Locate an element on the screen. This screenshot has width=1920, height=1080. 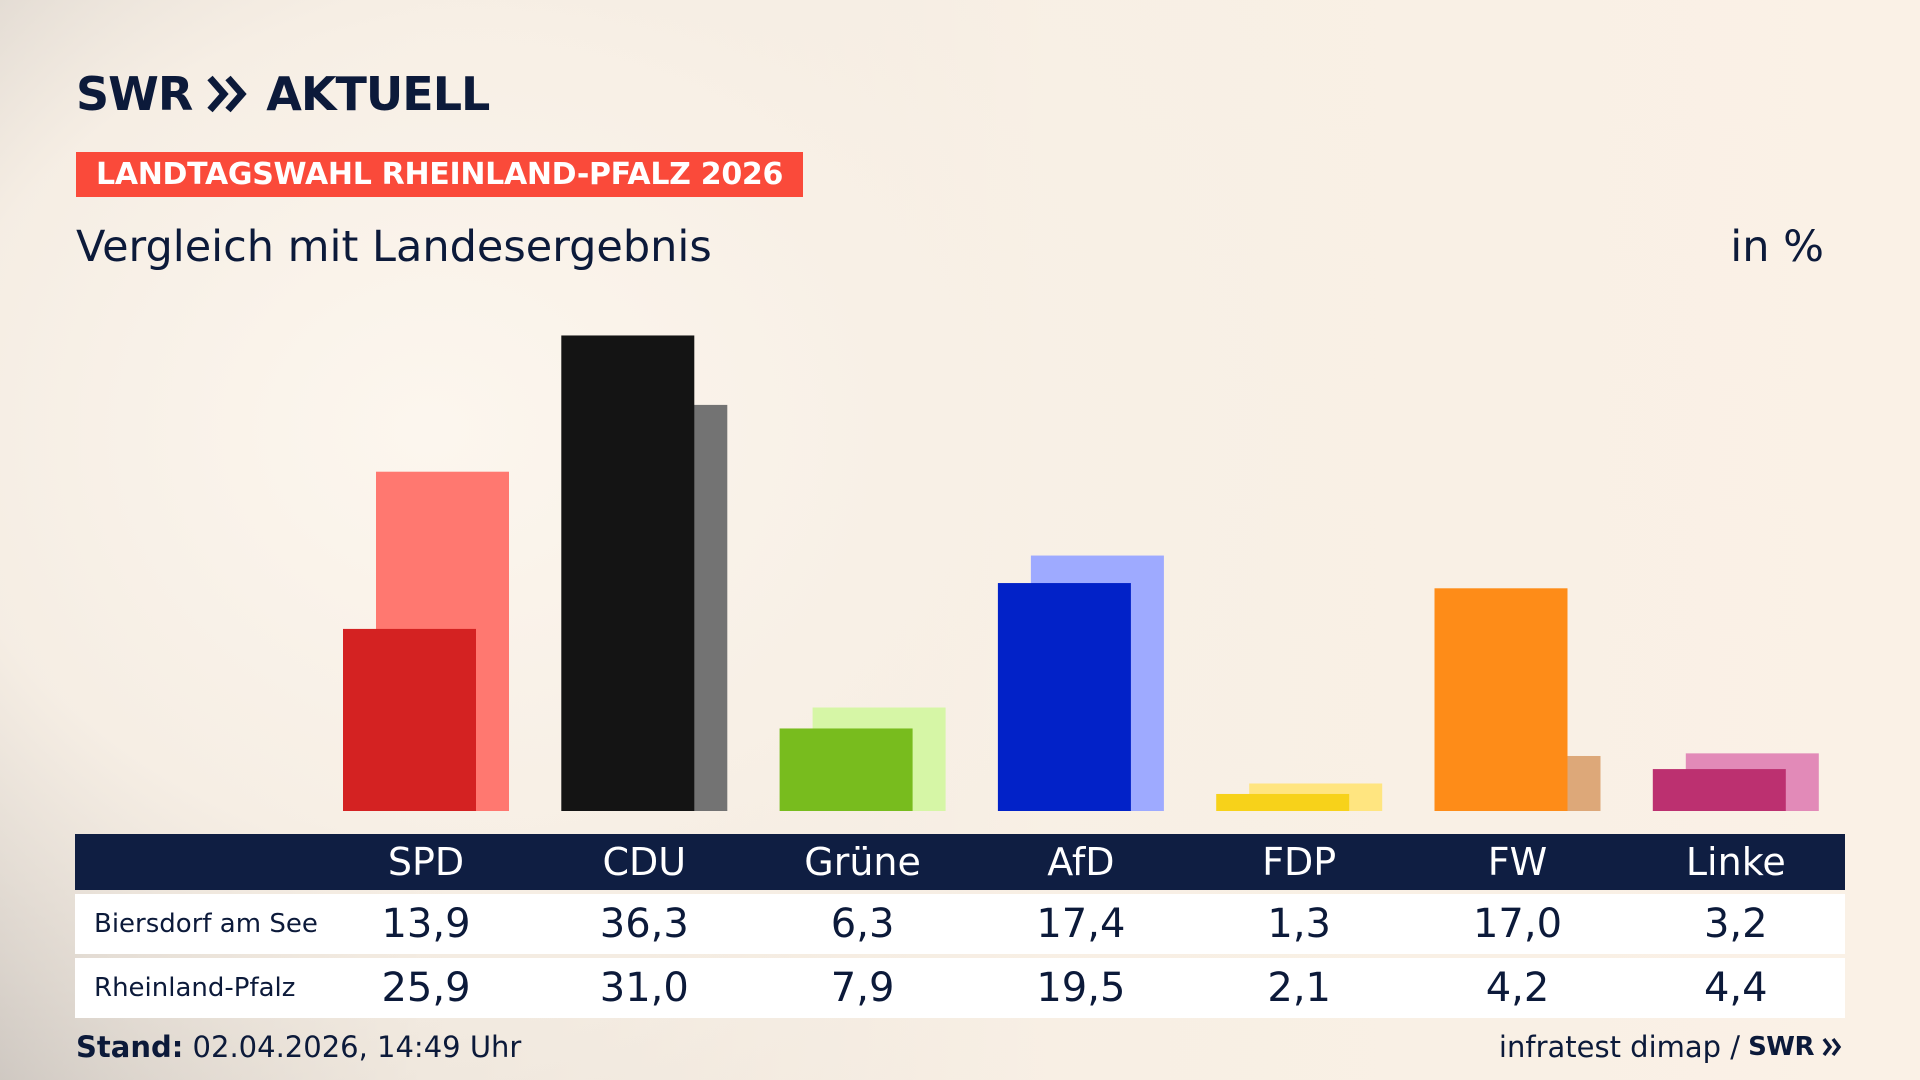
table-header: SPD CDU Grüne AfD FDP FW Linke is located at coordinates (960, 862).